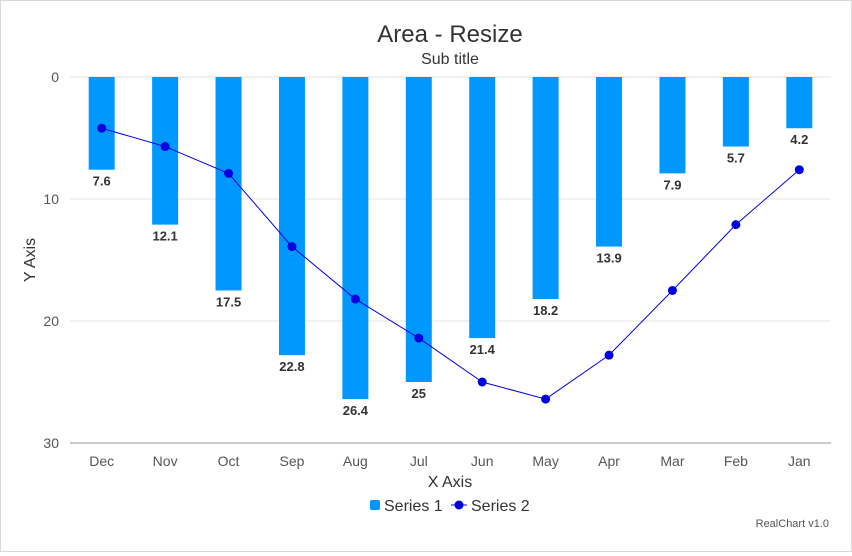  What do you see at coordinates (799, 139) in the screenshot?
I see `bar-data-label: 4.2` at bounding box center [799, 139].